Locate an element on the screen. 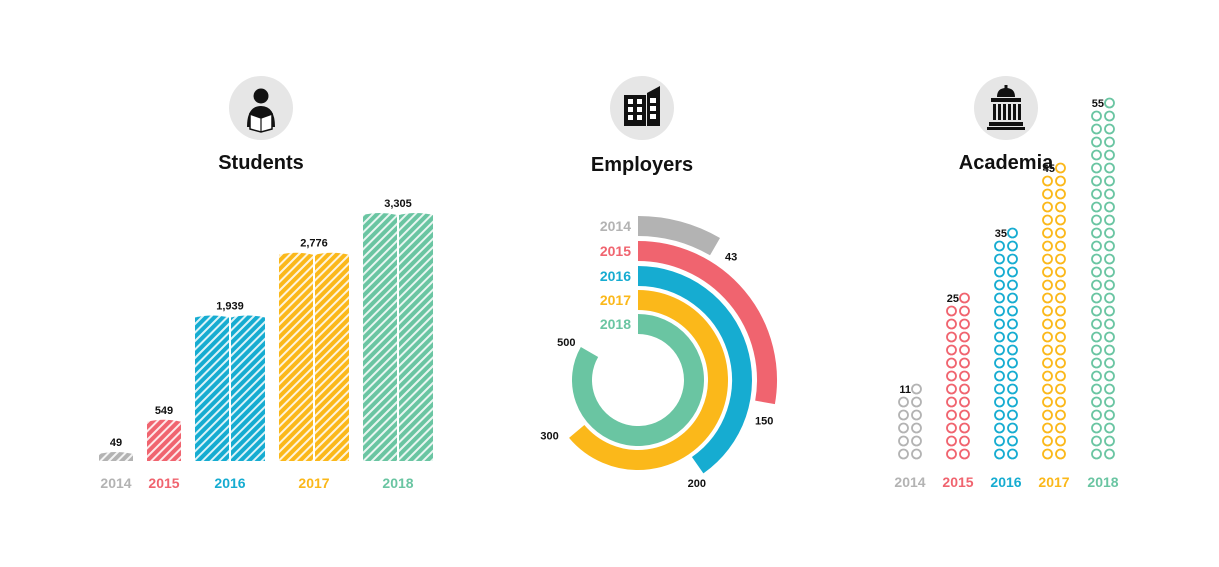  bar-value-label-2014: 49 is located at coordinates (116, 443).